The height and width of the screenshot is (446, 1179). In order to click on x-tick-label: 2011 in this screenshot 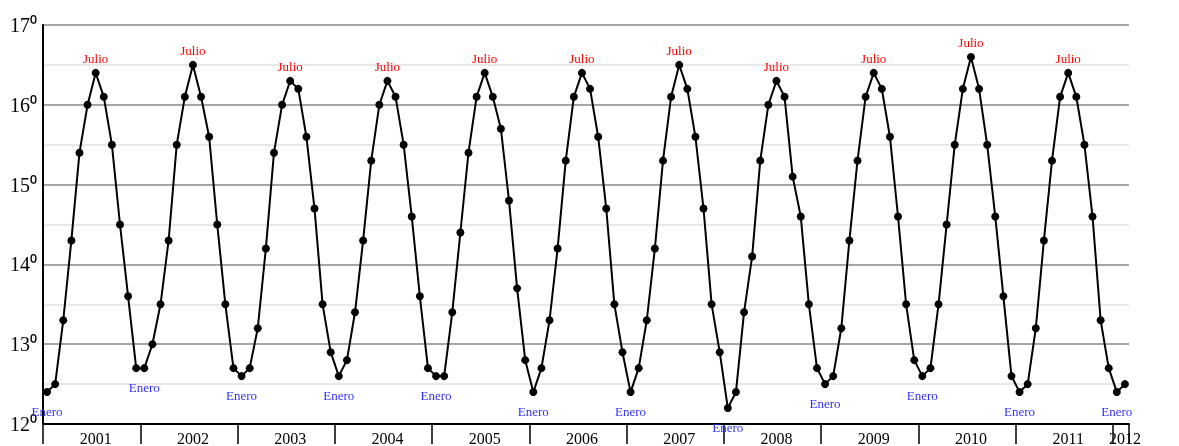, I will do `click(1068, 437)`.